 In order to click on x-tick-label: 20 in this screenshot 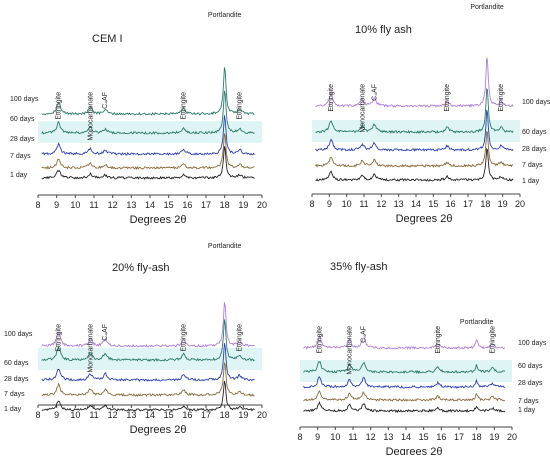, I will do `click(262, 415)`.